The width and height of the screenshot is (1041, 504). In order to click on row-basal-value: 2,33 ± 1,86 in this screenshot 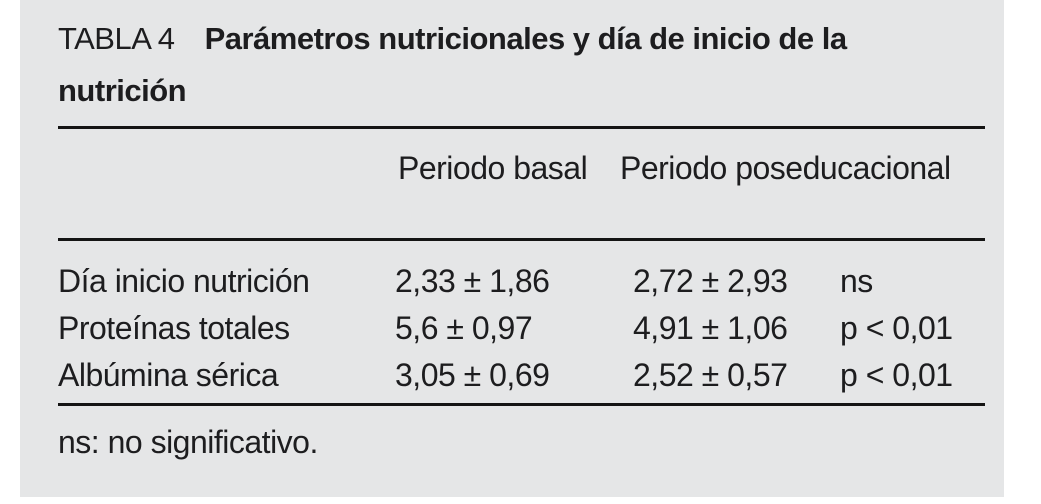, I will do `click(472, 281)`.